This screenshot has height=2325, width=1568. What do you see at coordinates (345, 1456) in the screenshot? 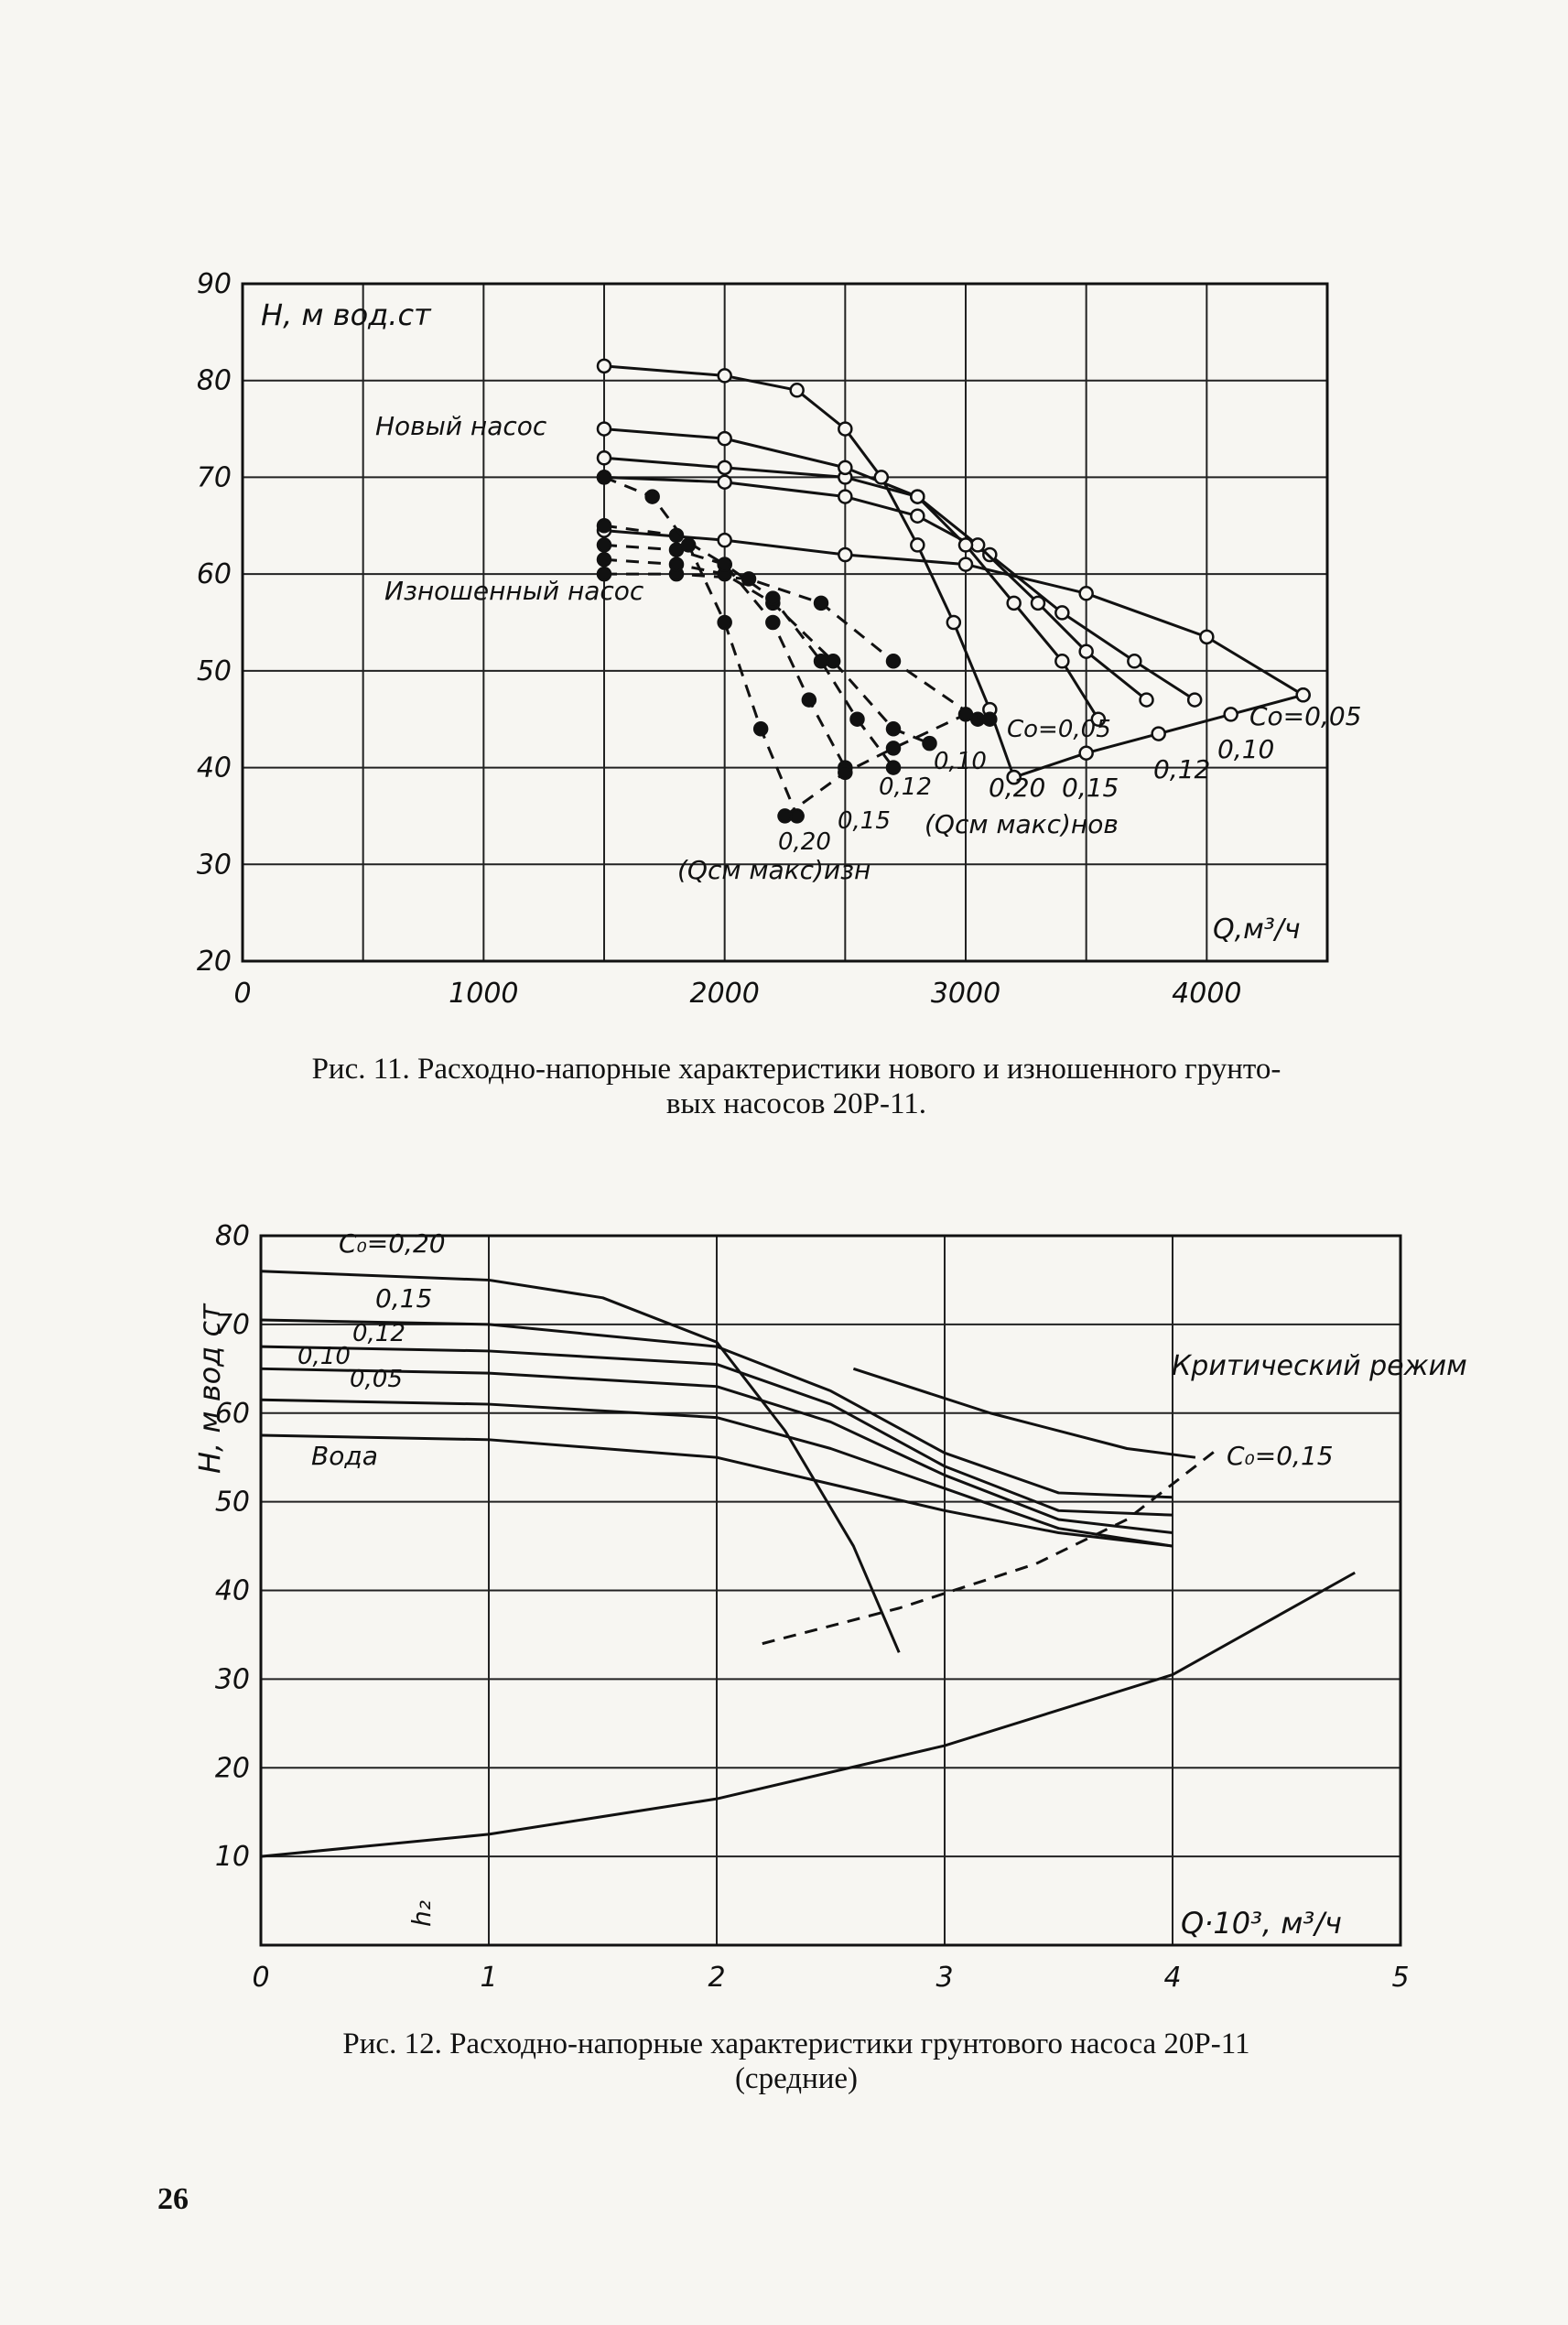
I see `series-label: Вода` at bounding box center [345, 1456].